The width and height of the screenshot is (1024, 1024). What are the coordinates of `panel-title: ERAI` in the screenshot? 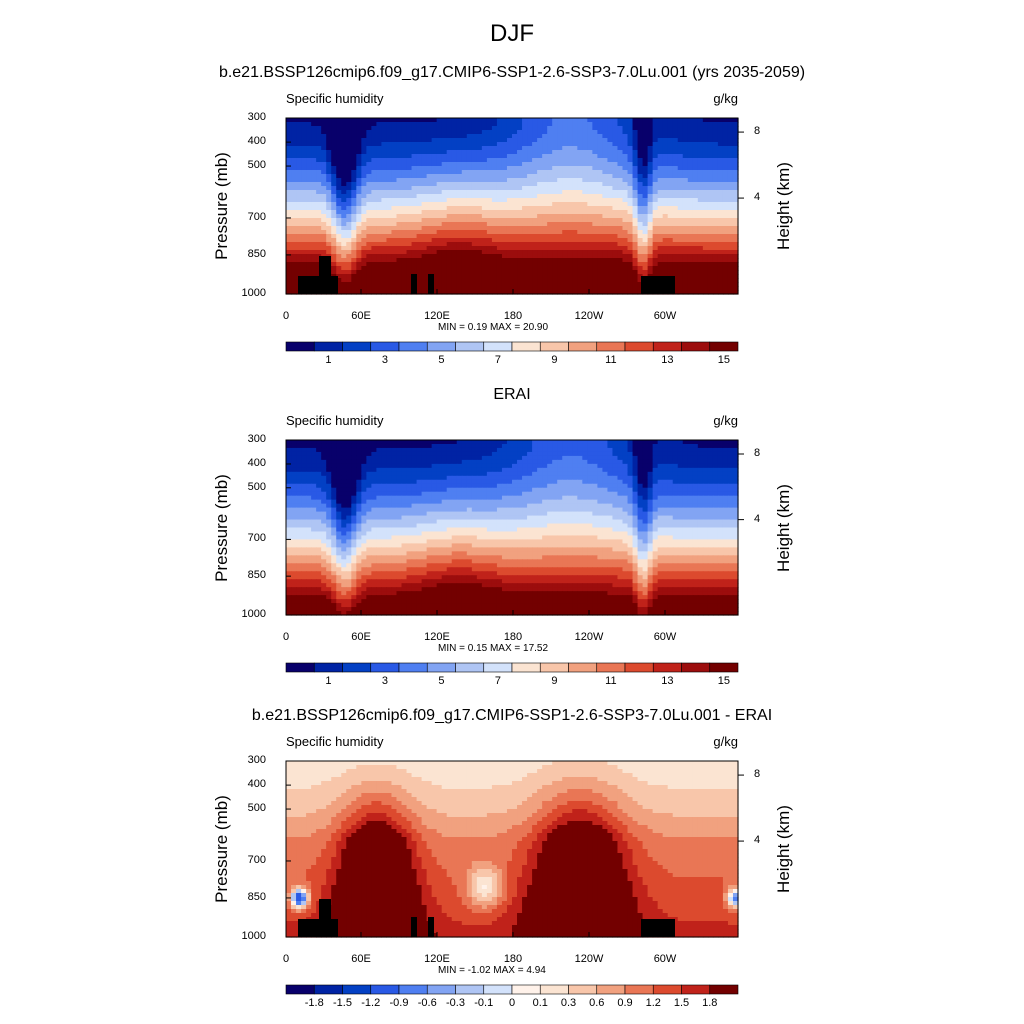 It's located at (512, 394).